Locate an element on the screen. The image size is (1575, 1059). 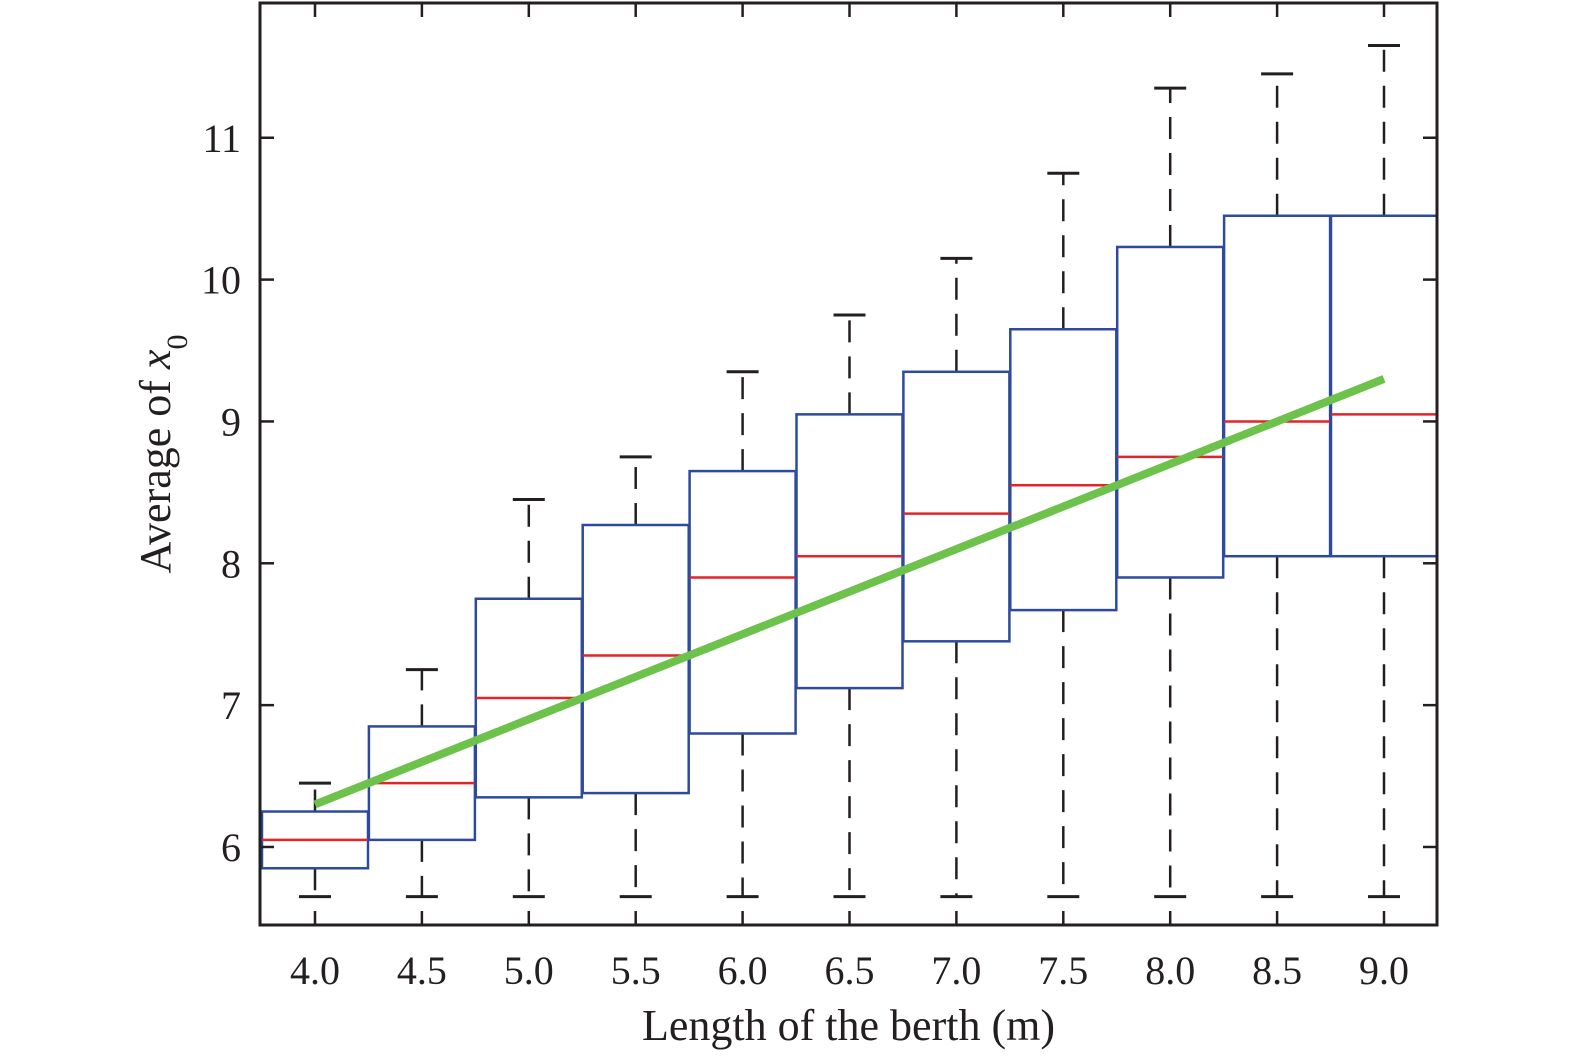
x-tick-label: 6.5 is located at coordinates (850, 970).